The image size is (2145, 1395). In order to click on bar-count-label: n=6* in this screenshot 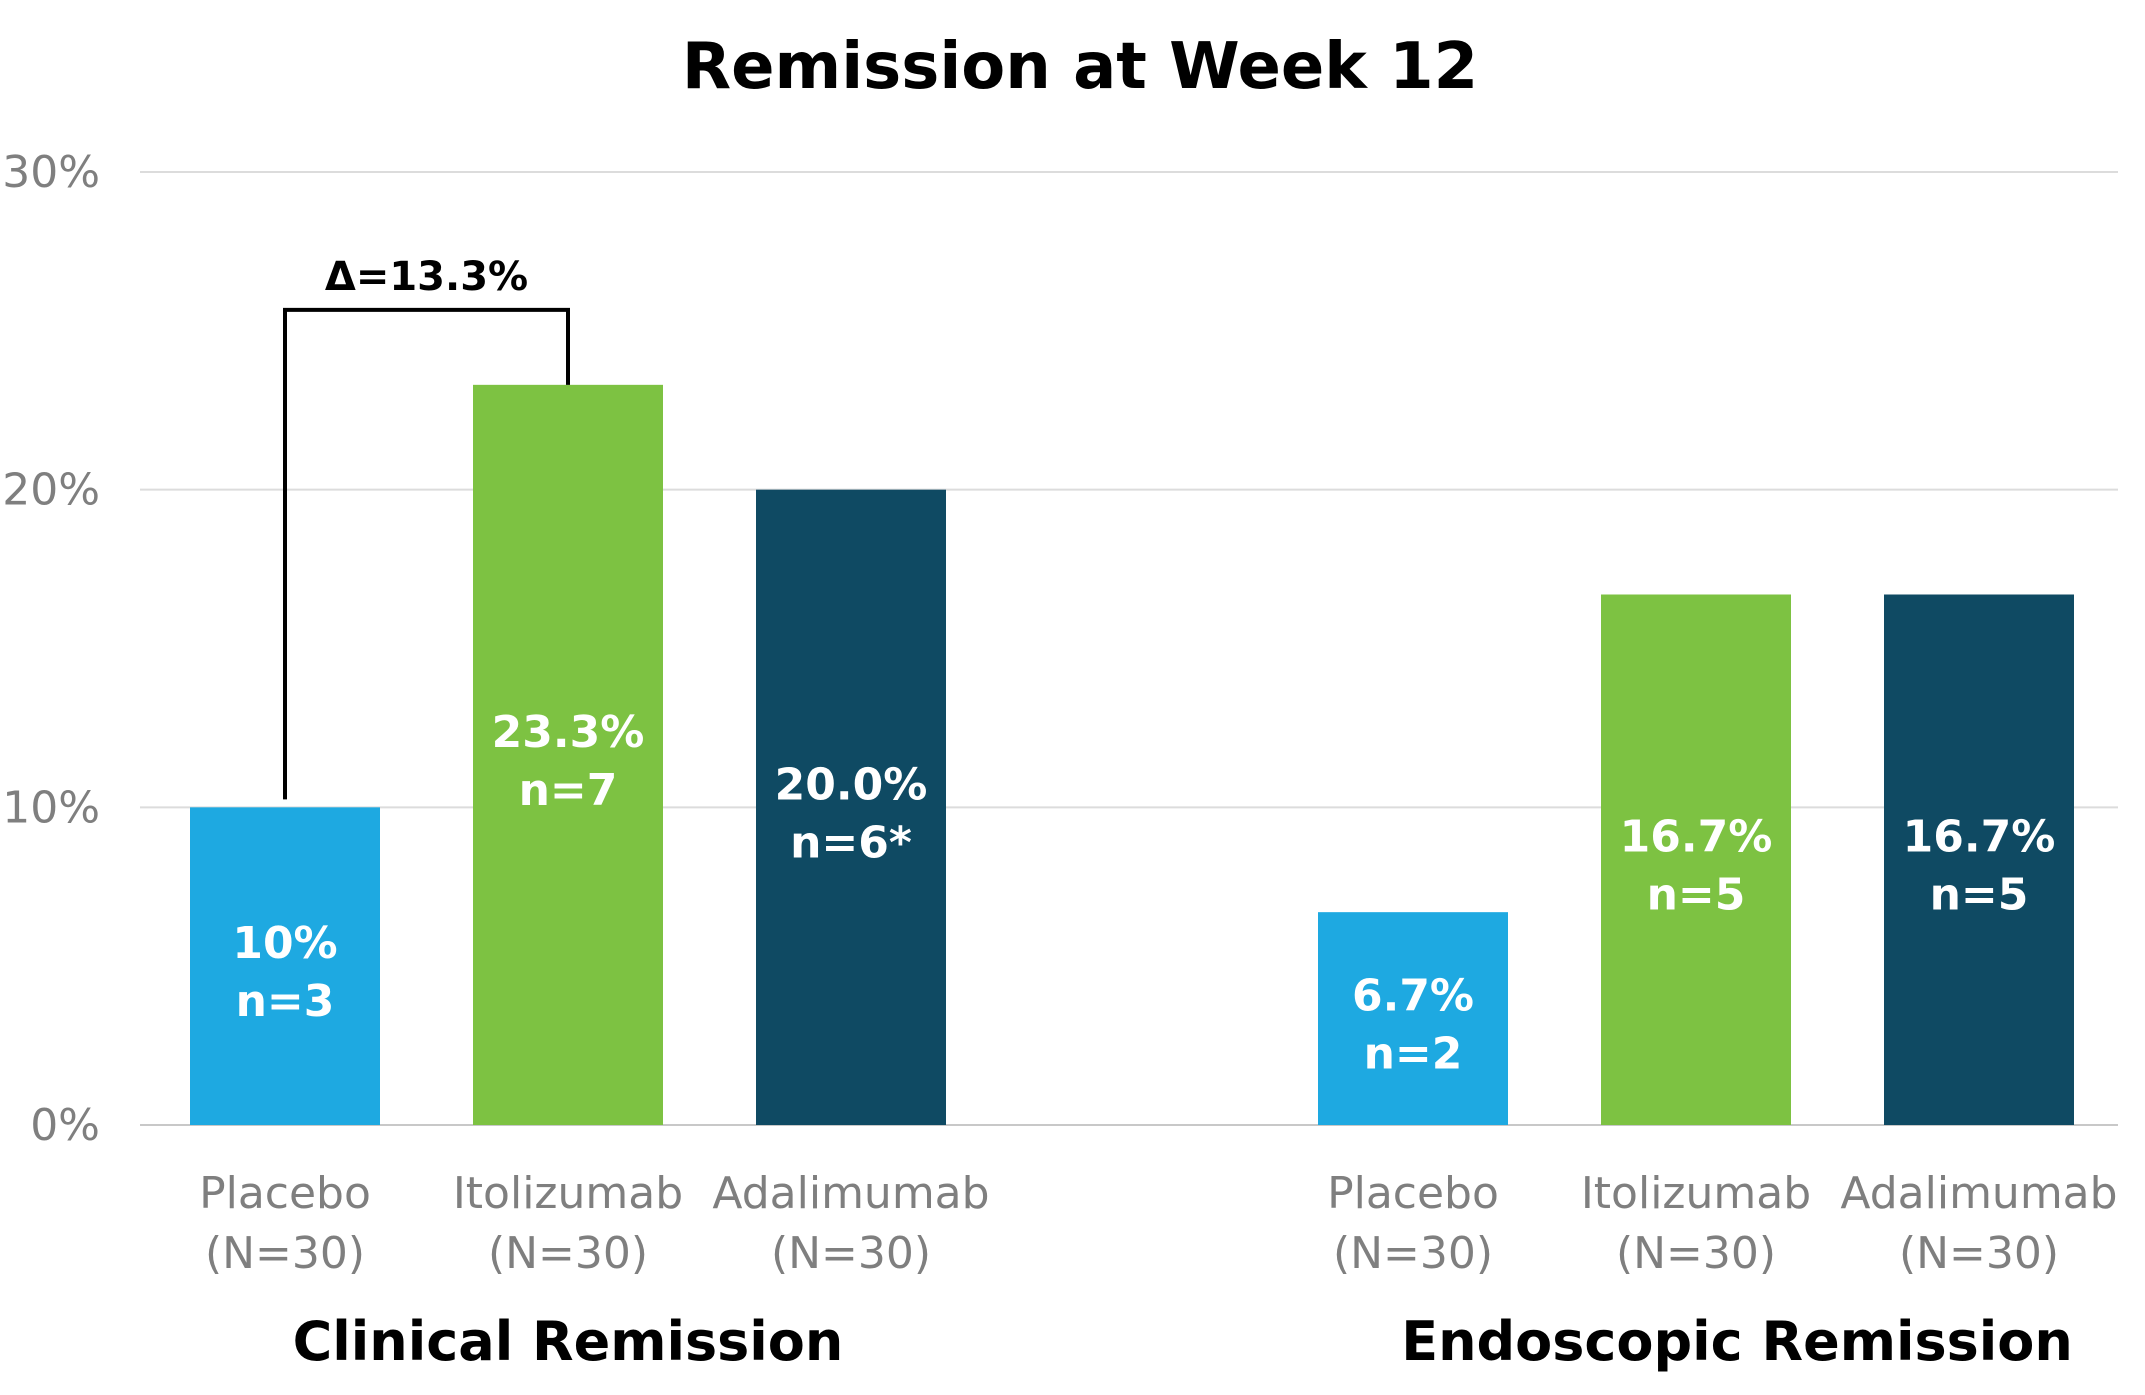, I will do `click(851, 842)`.